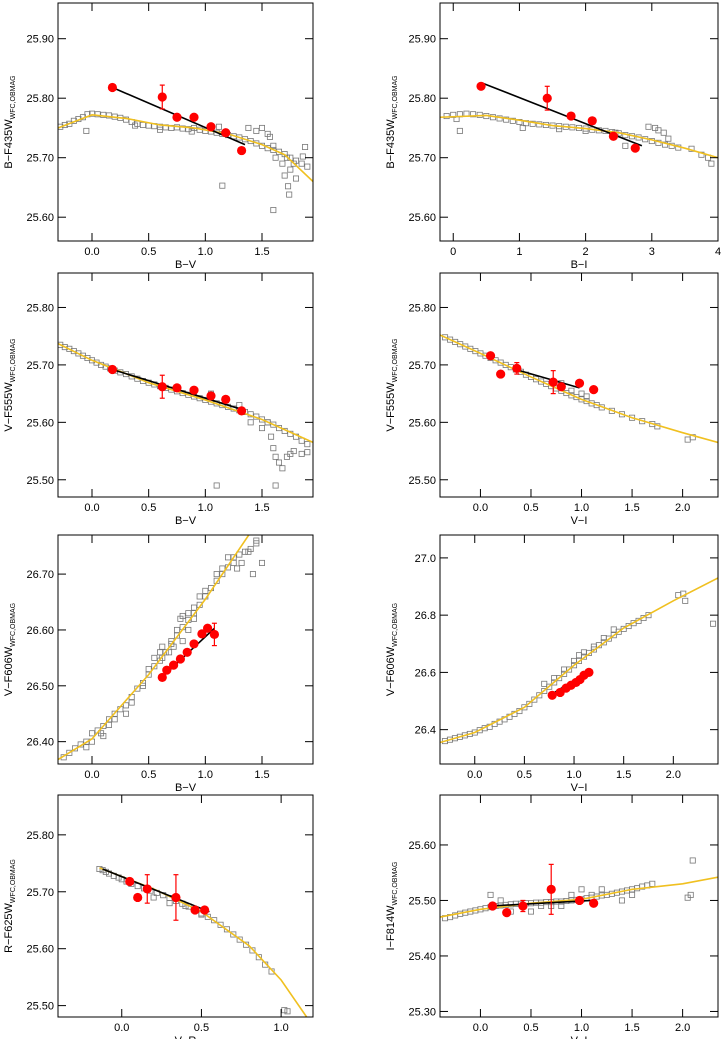 The image size is (722, 1039). Describe the element at coordinates (652, 252) in the screenshot. I see `x-tick-label: 3` at that location.